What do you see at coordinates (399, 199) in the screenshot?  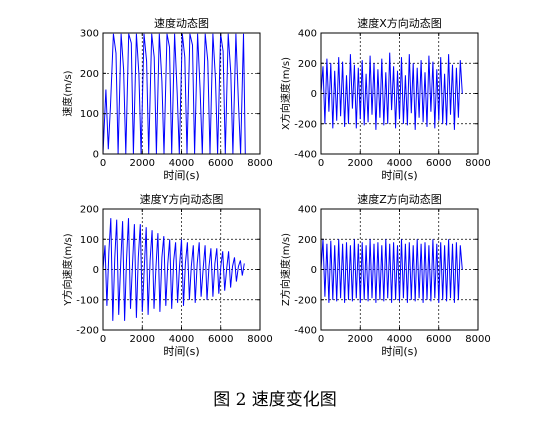 I see `chart-title: 速度Z方向动态图` at bounding box center [399, 199].